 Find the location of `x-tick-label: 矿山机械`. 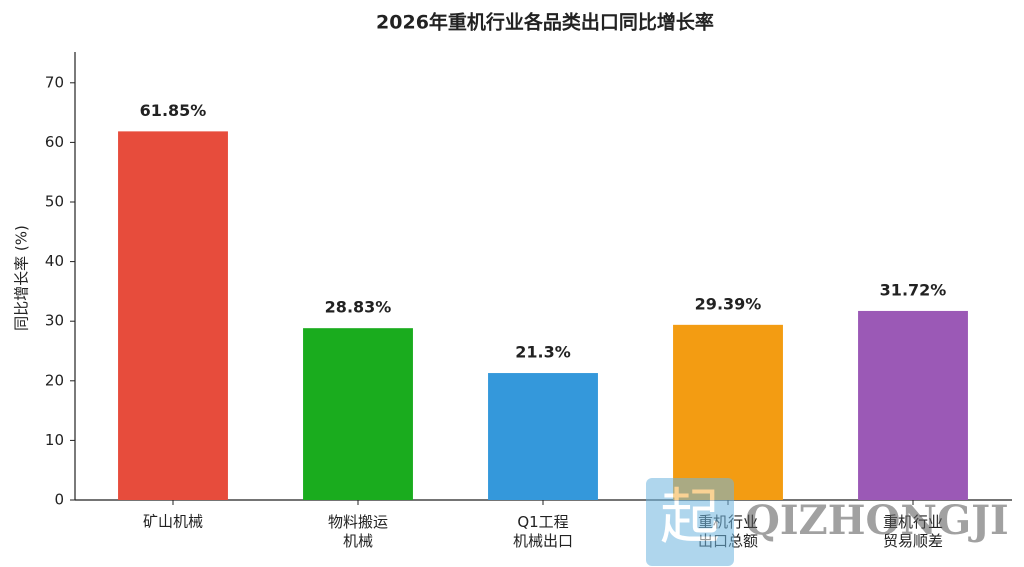

x-tick-label: 矿山机械 is located at coordinates (173, 522).